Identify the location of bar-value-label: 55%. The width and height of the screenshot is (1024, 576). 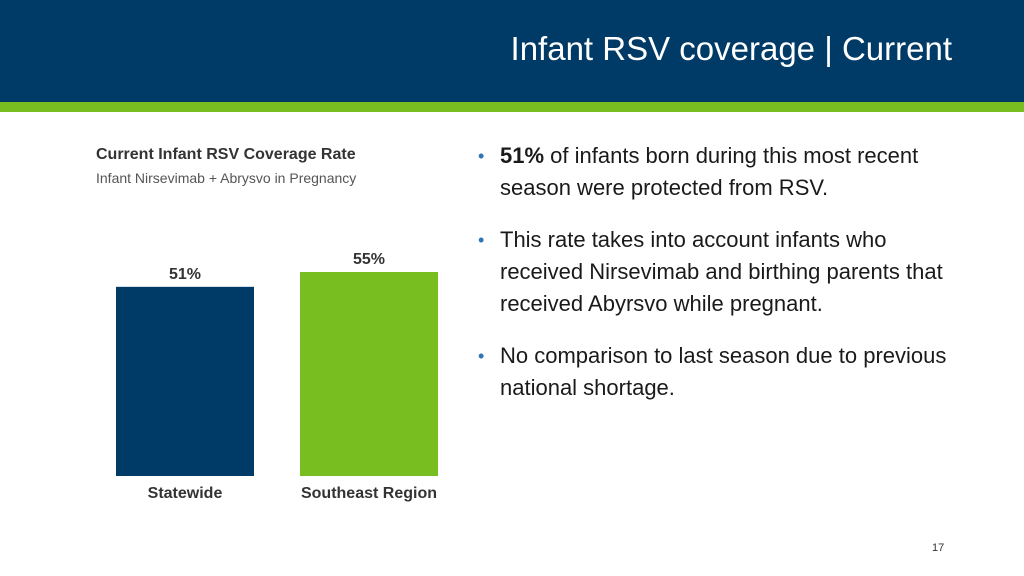
(369, 259).